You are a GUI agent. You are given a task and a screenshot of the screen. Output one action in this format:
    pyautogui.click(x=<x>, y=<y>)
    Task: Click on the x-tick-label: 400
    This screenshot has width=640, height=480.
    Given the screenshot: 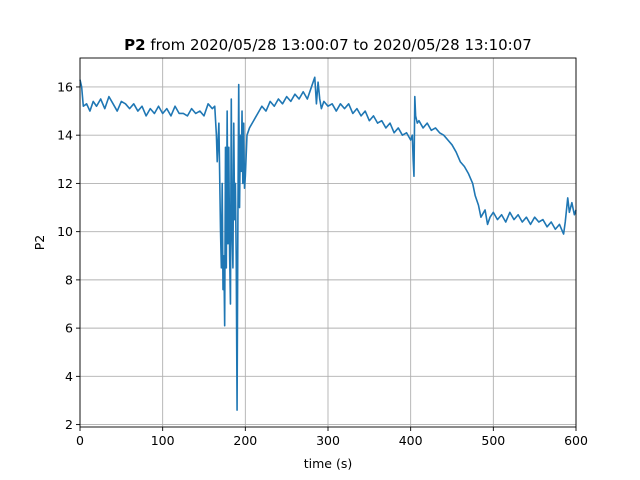 What is the action you would take?
    pyautogui.click(x=411, y=440)
    